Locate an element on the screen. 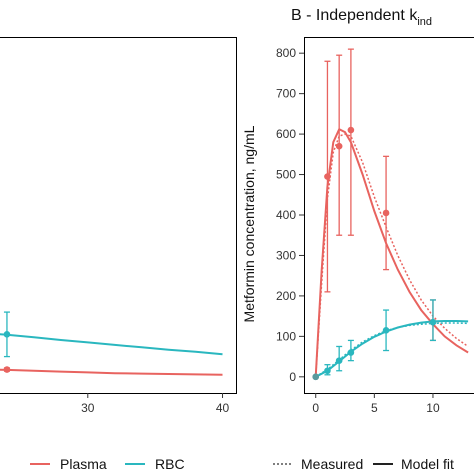  y-tick-label: 600 is located at coordinates (286, 134).